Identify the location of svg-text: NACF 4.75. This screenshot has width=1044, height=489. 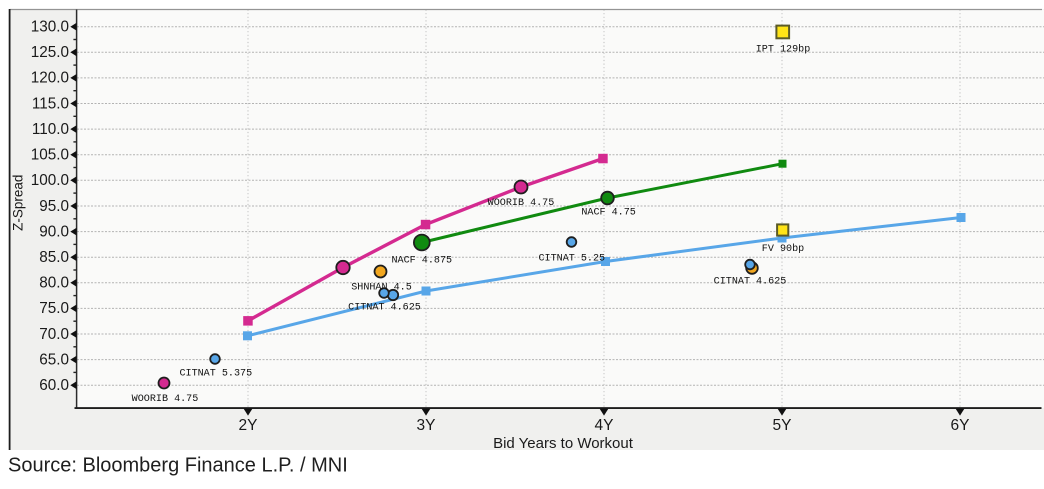
(608, 212).